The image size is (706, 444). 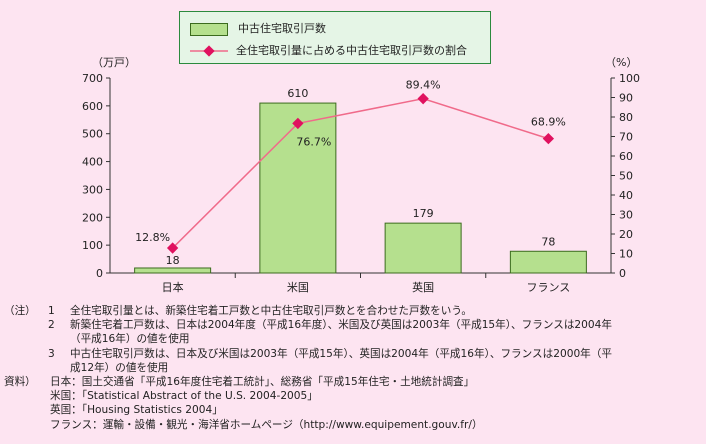 I want to click on note-text-cont: （平成16年）の値を使用, so click(x=130, y=339).